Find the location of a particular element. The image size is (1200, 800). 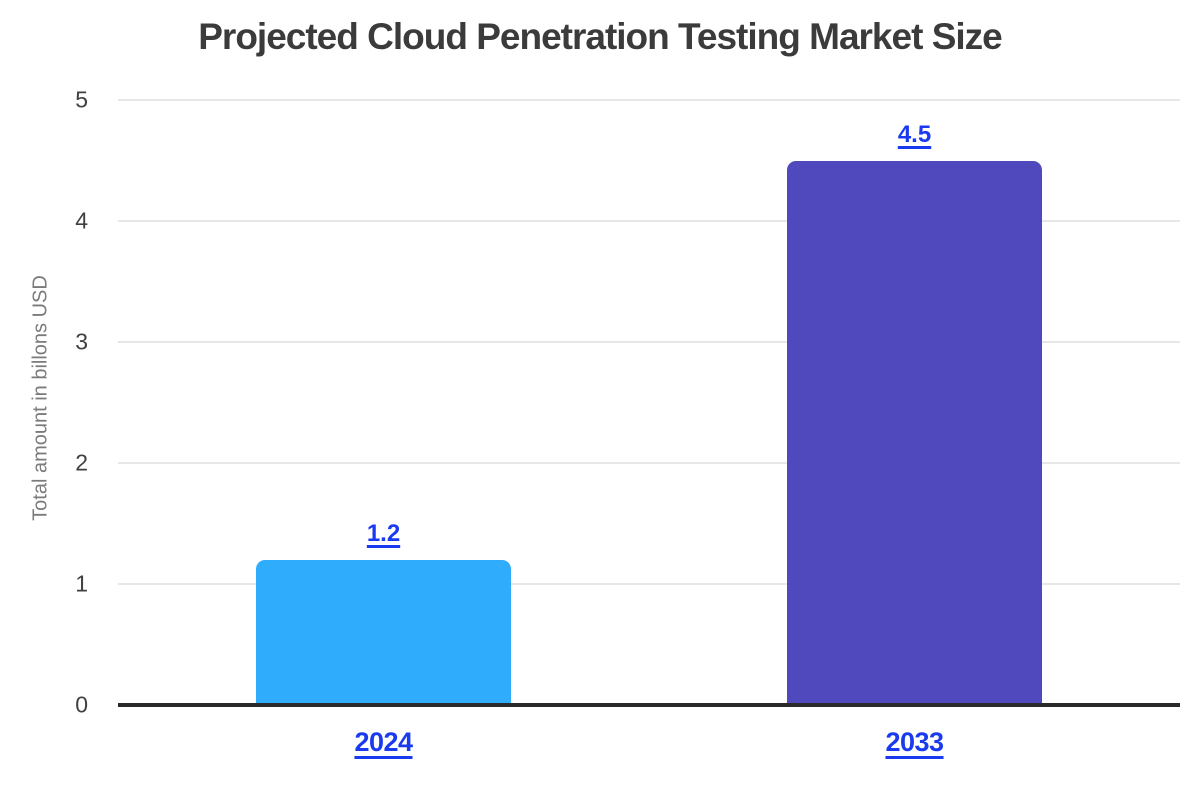

x-axis-label-2033: 2033 is located at coordinates (914, 742).